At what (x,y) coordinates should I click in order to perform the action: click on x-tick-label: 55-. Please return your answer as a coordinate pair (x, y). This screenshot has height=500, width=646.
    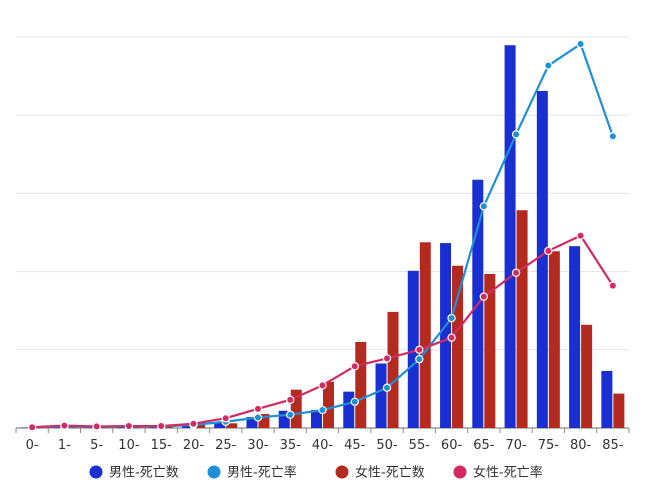
    Looking at the image, I should click on (420, 445).